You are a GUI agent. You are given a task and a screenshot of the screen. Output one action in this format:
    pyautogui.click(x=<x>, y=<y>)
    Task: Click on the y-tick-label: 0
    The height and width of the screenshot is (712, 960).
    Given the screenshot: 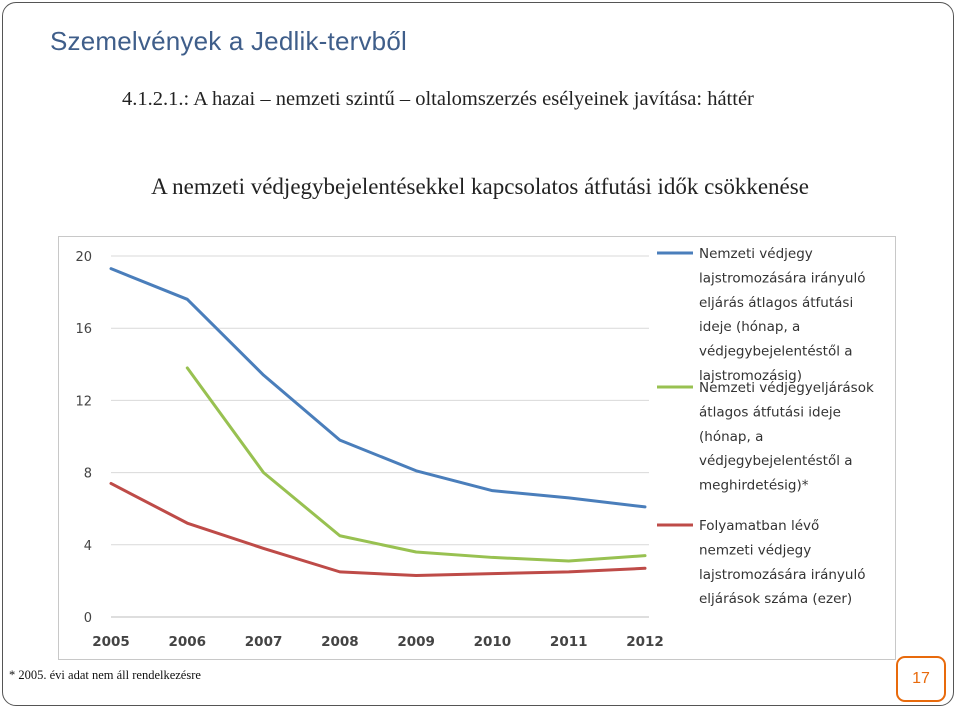 What is the action you would take?
    pyautogui.click(x=88, y=618)
    